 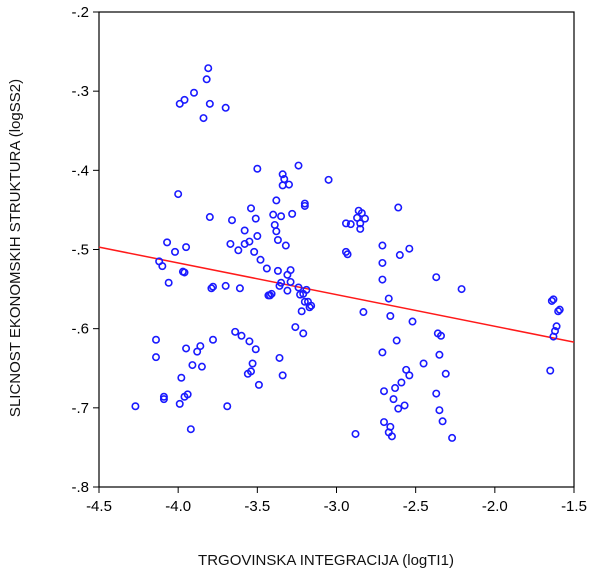 I want to click on x-tick-label: -3.0, so click(x=337, y=506).